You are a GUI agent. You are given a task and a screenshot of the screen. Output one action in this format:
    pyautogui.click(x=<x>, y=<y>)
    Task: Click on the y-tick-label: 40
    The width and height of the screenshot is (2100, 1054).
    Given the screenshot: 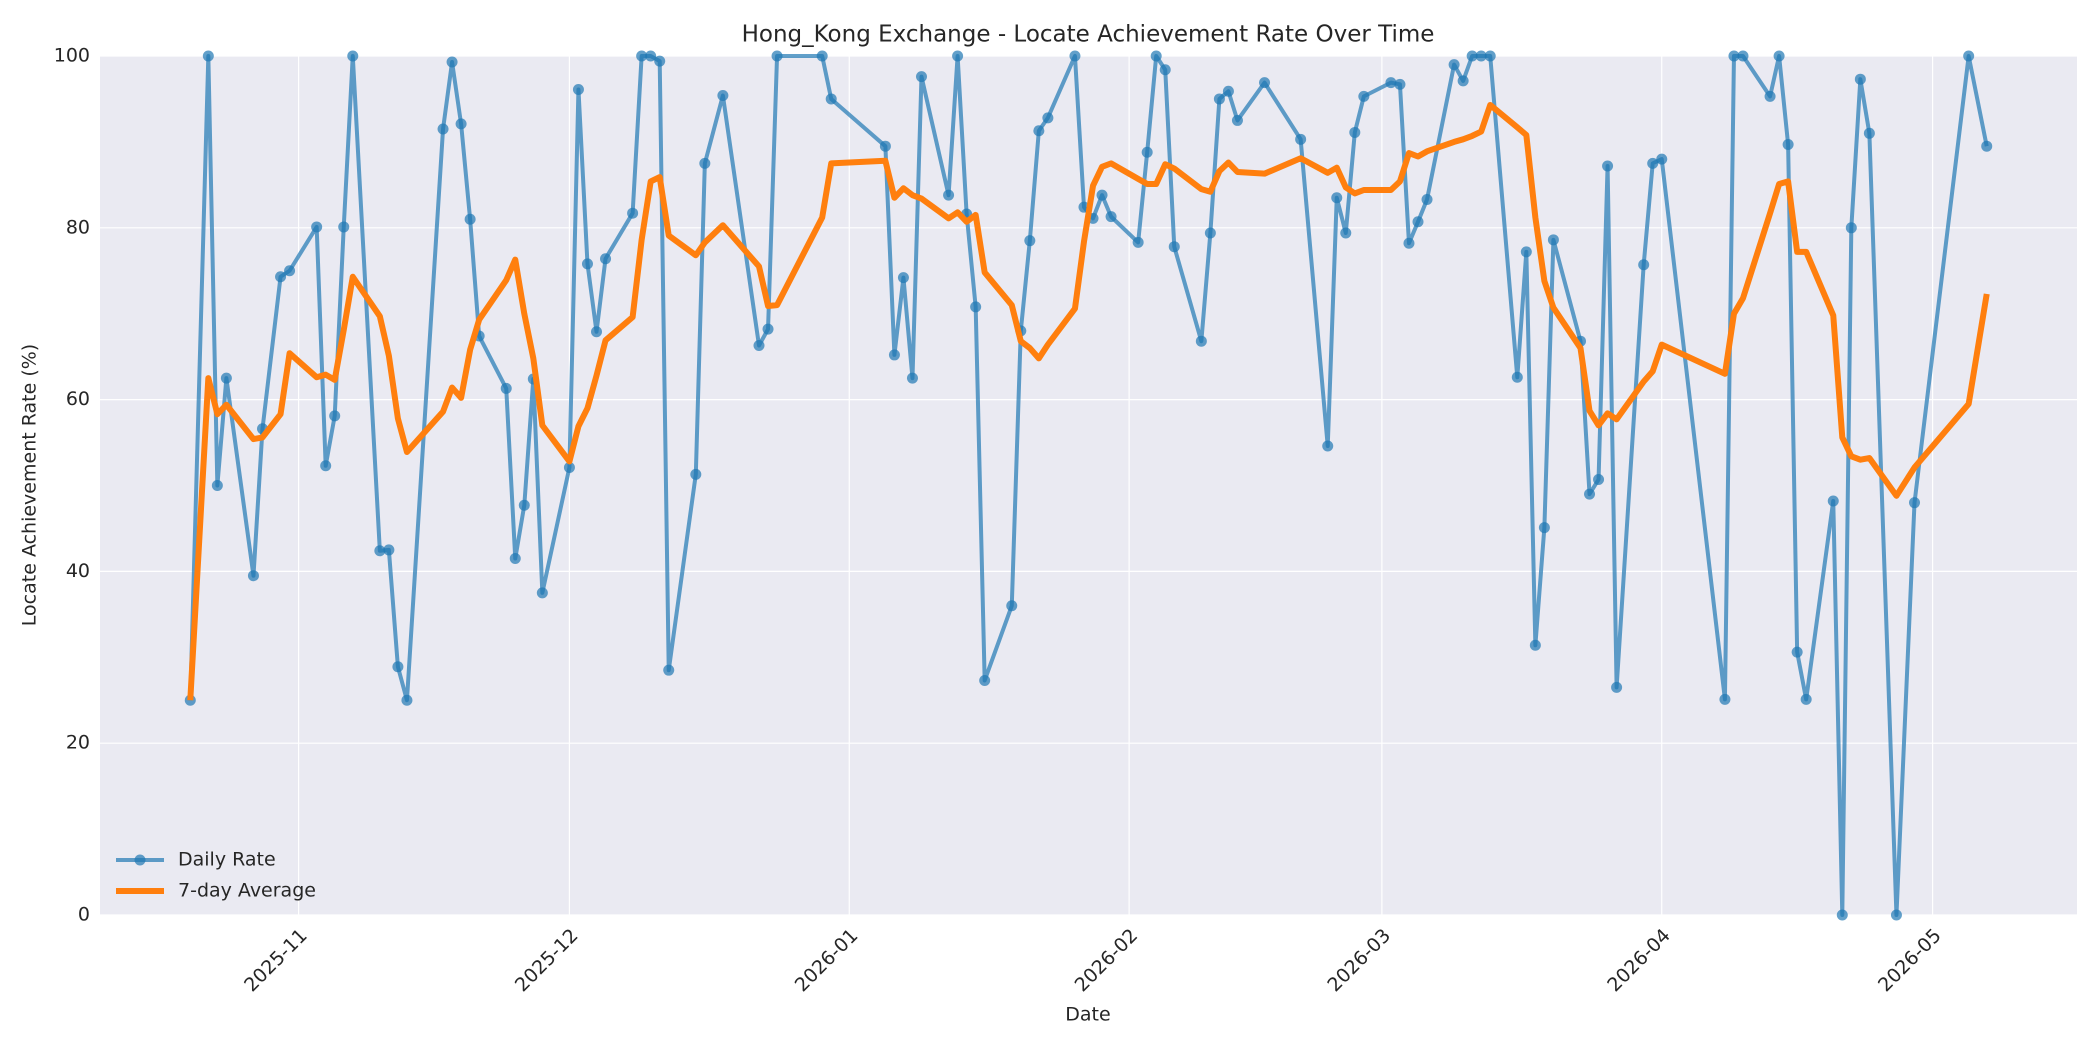 What is the action you would take?
    pyautogui.click(x=78, y=571)
    